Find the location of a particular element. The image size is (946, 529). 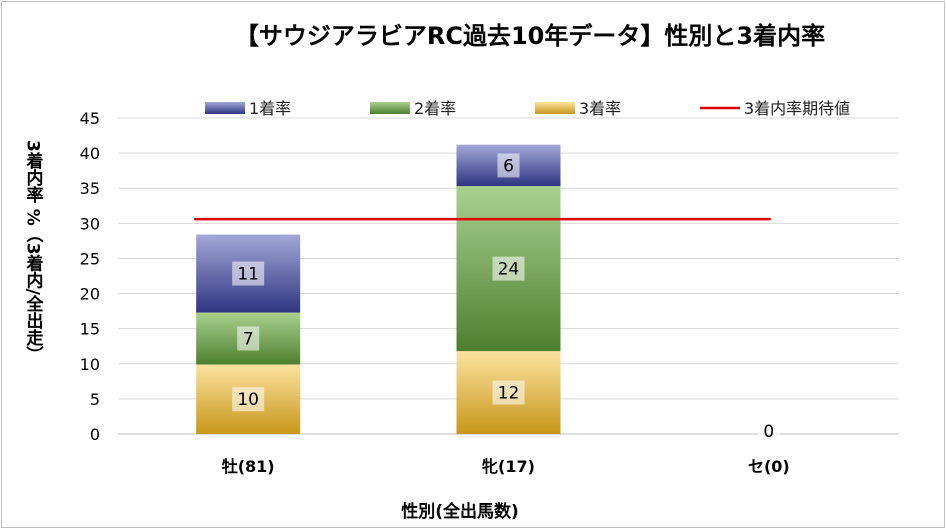

data-label: 12 is located at coordinates (509, 394).